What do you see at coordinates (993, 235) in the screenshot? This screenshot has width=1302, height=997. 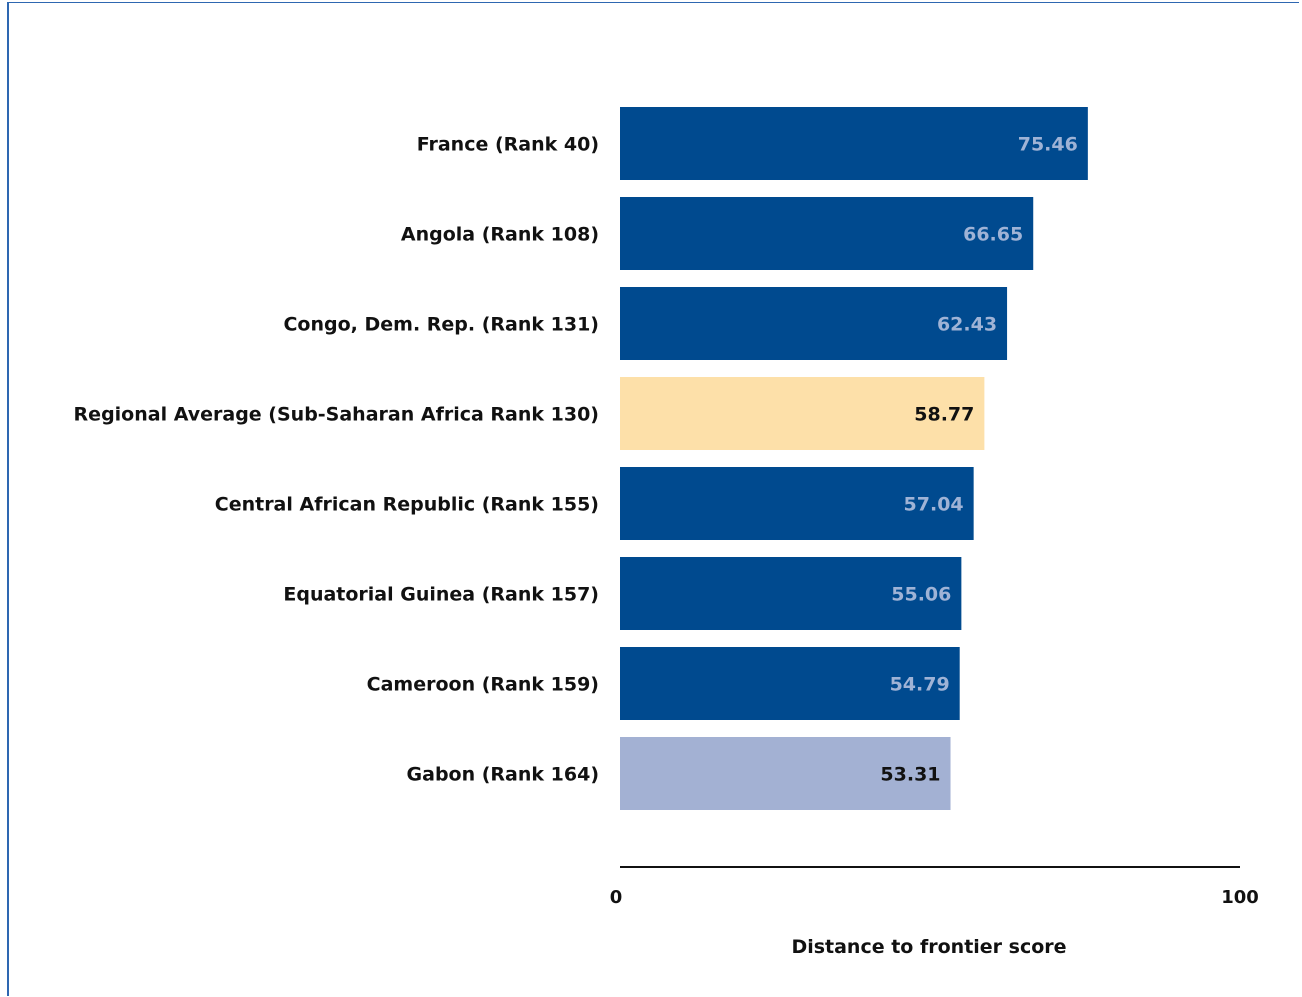 I see `bar-value-label: 66.65` at bounding box center [993, 235].